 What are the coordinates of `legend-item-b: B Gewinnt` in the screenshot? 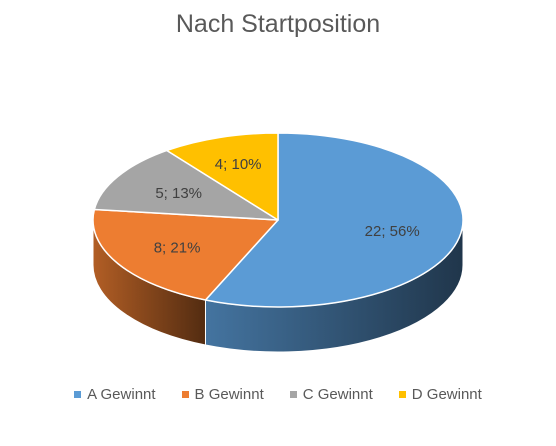 It's located at (222, 394).